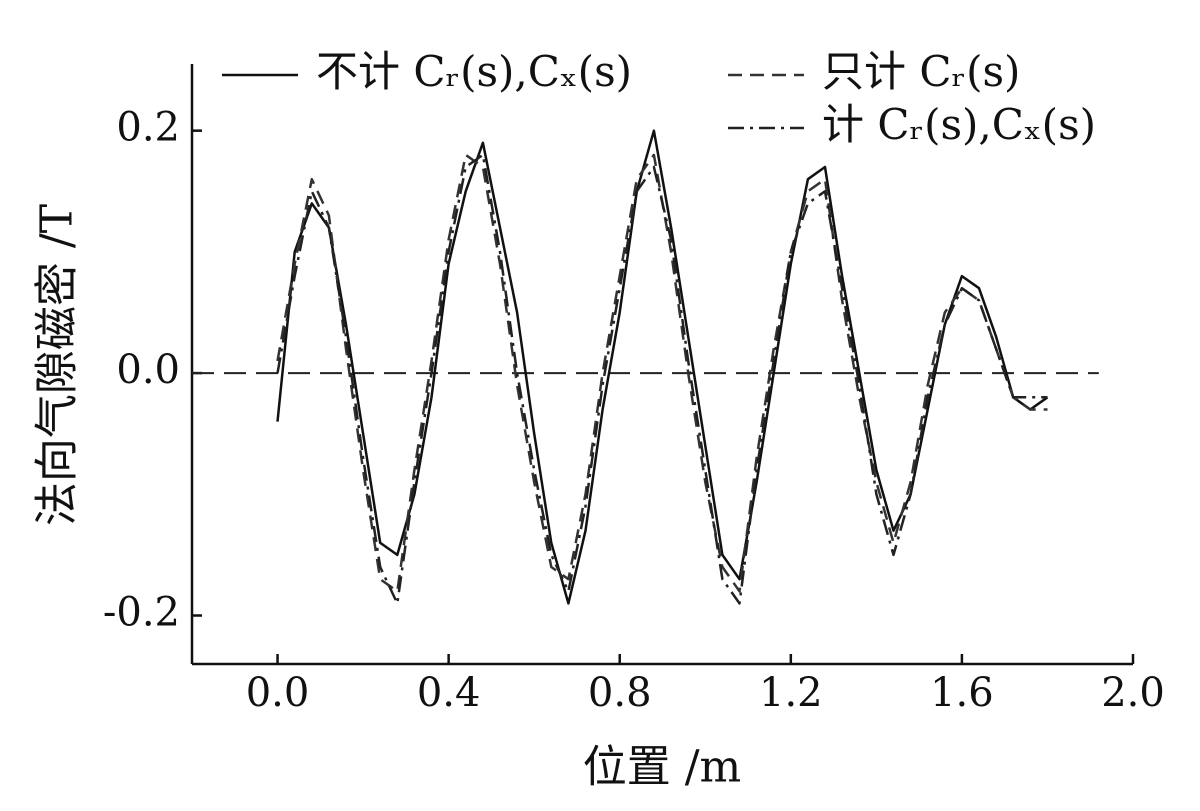 The width and height of the screenshot is (1200, 811). Describe the element at coordinates (148, 128) in the screenshot. I see `y-tick-label: 0.2` at that location.